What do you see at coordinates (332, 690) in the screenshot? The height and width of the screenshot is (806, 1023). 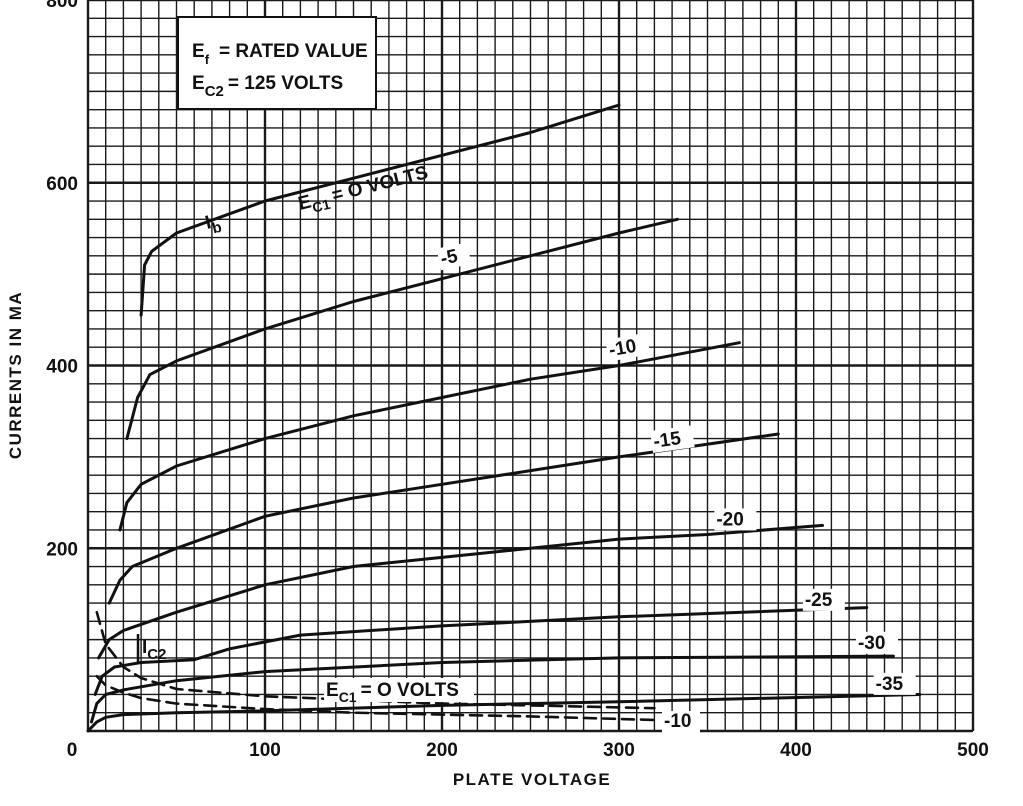 I see `ic2-ec1-zero-symbol: E` at bounding box center [332, 690].